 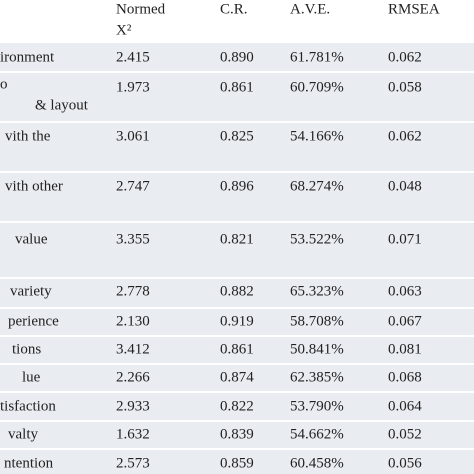 What do you see at coordinates (237, 136) in the screenshot?
I see `cell: 0.825` at bounding box center [237, 136].